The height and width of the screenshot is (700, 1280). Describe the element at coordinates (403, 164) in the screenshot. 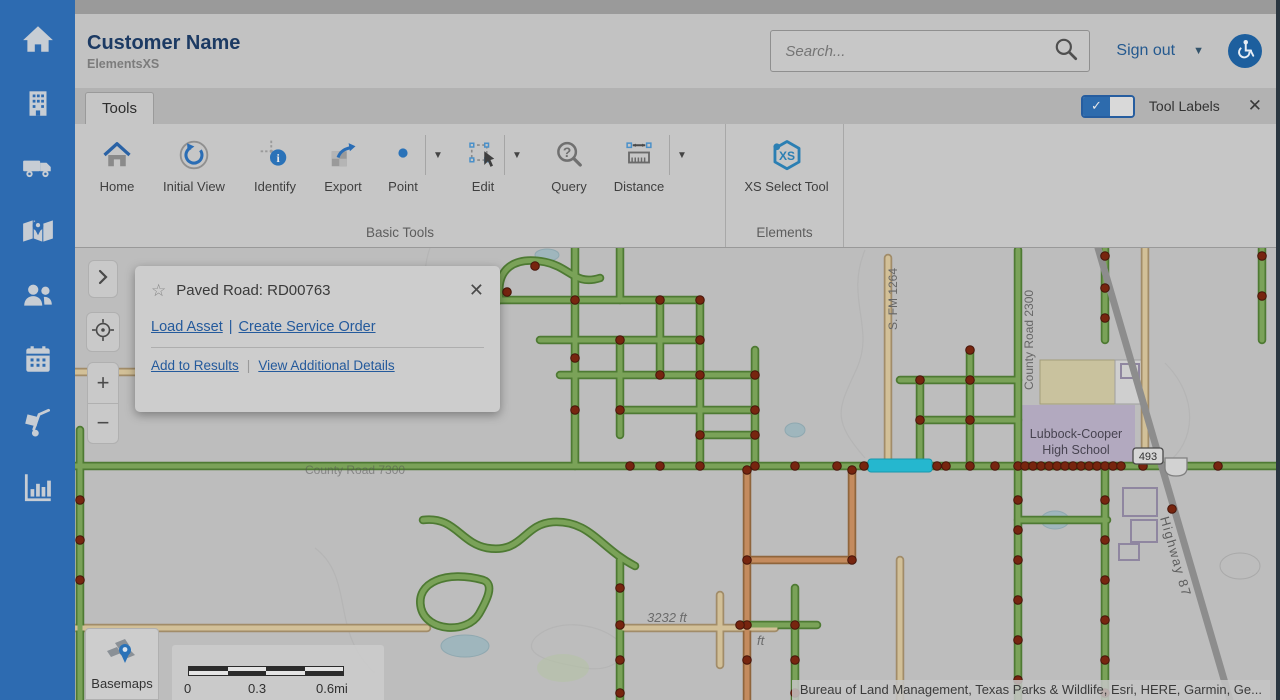

I see `tool-point: Point` at that location.